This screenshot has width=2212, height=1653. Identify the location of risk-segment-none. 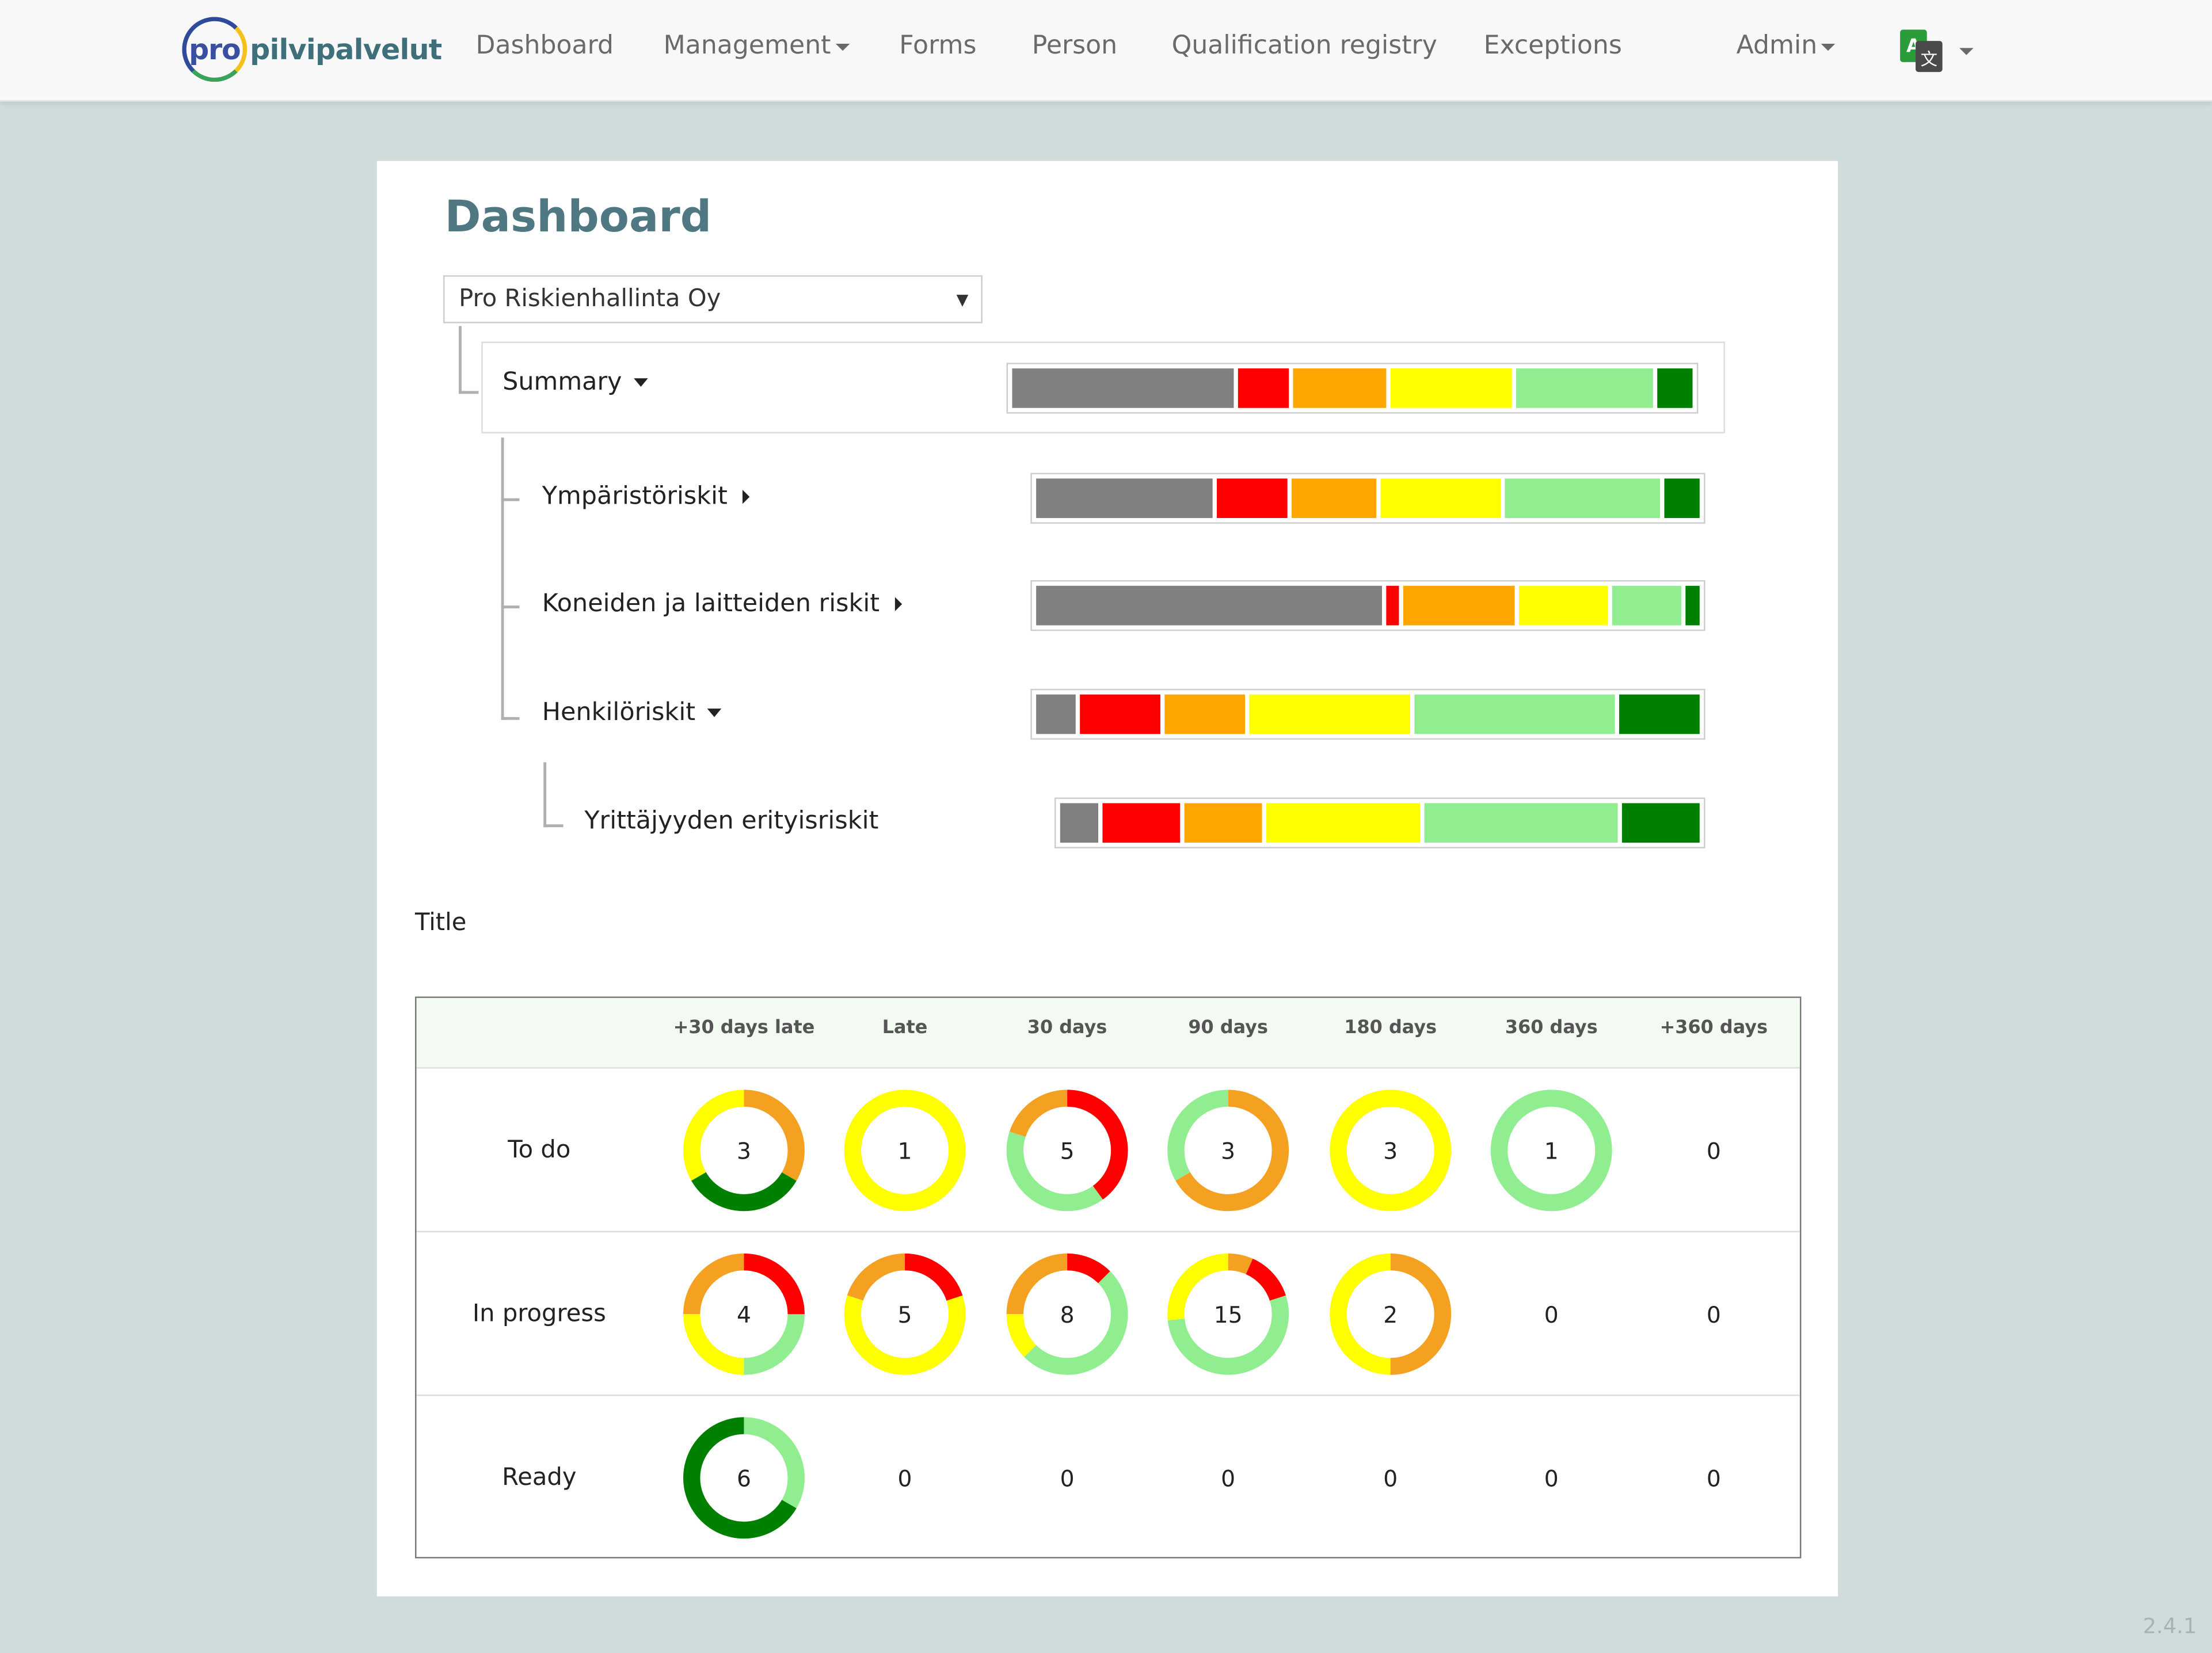
(1661, 823).